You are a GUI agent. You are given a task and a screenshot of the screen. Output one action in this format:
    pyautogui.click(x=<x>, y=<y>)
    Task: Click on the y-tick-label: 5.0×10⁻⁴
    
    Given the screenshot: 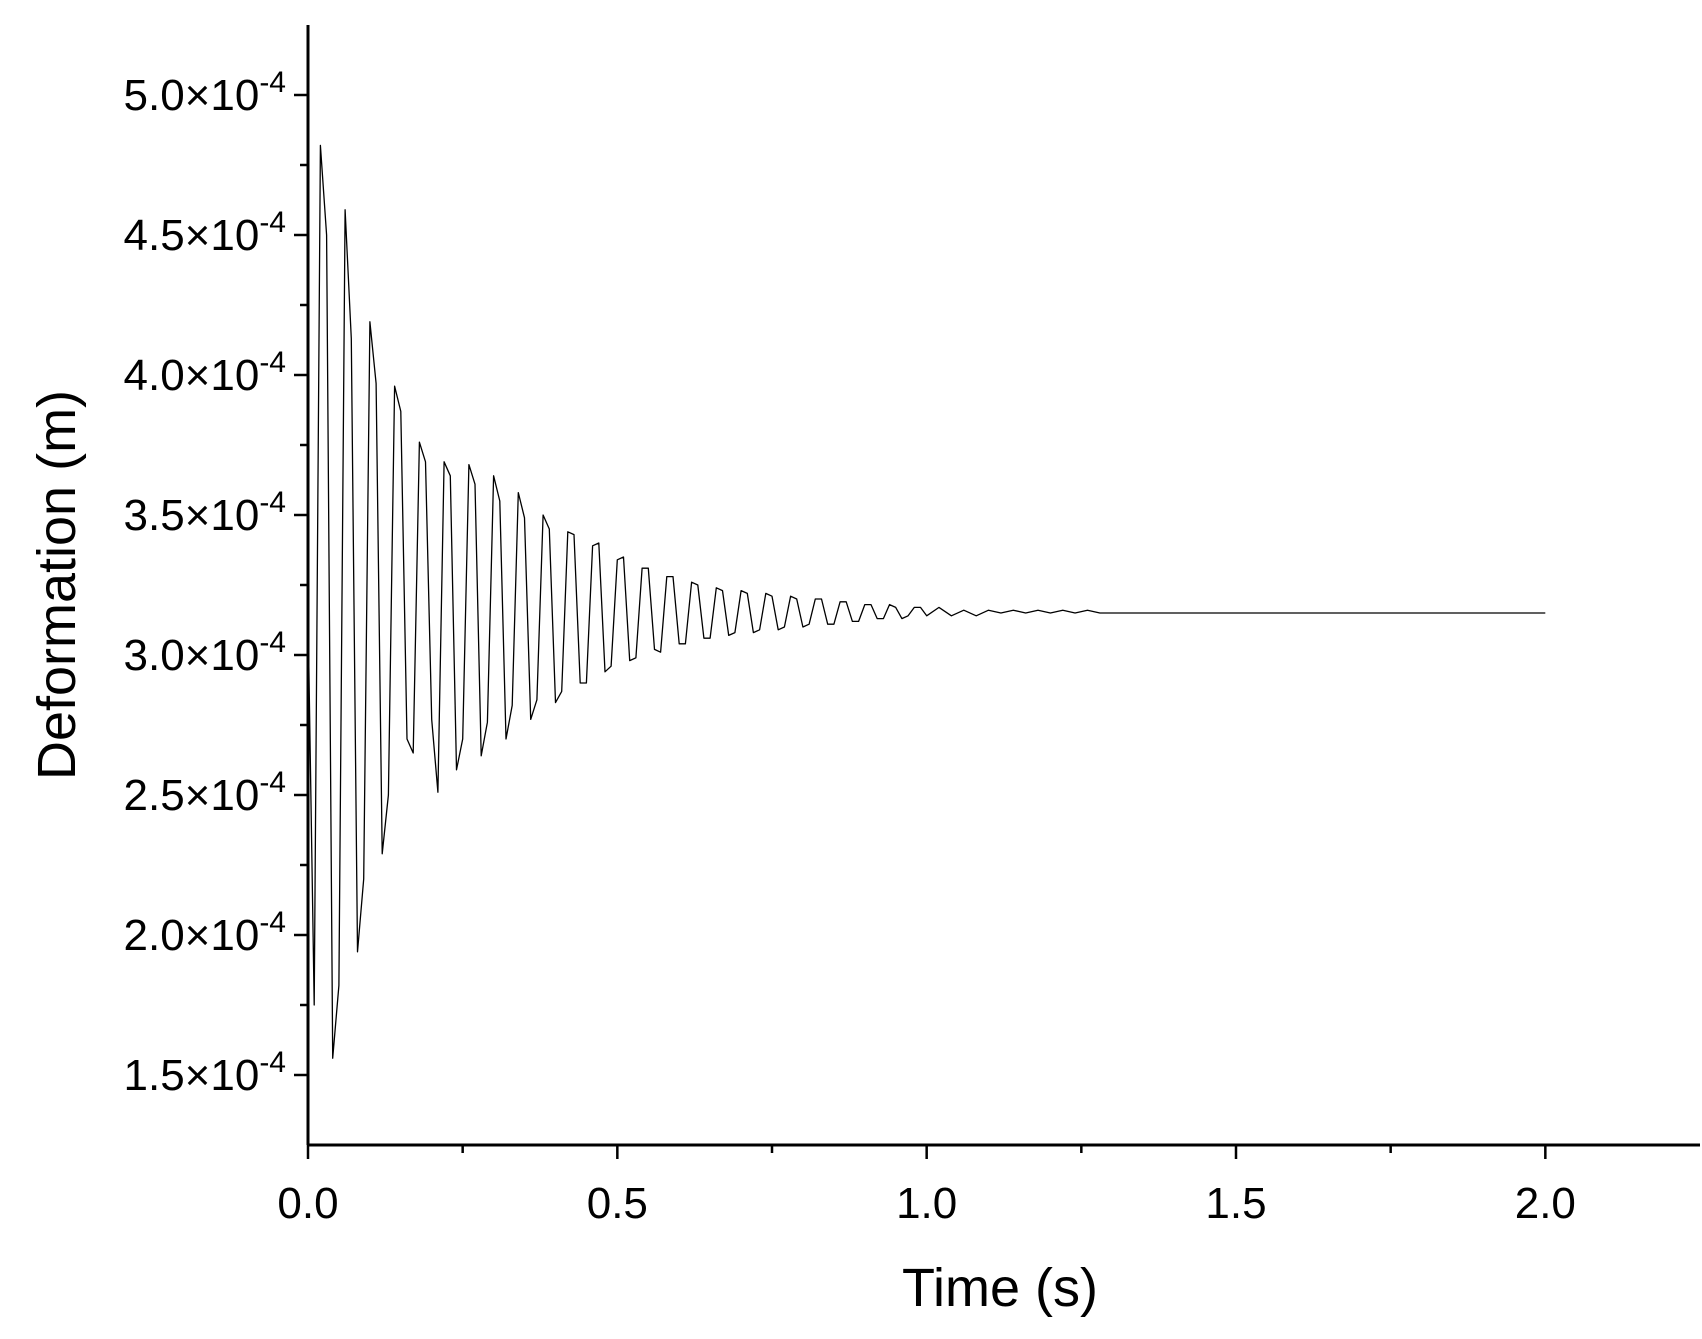 What is the action you would take?
    pyautogui.click(x=205, y=93)
    